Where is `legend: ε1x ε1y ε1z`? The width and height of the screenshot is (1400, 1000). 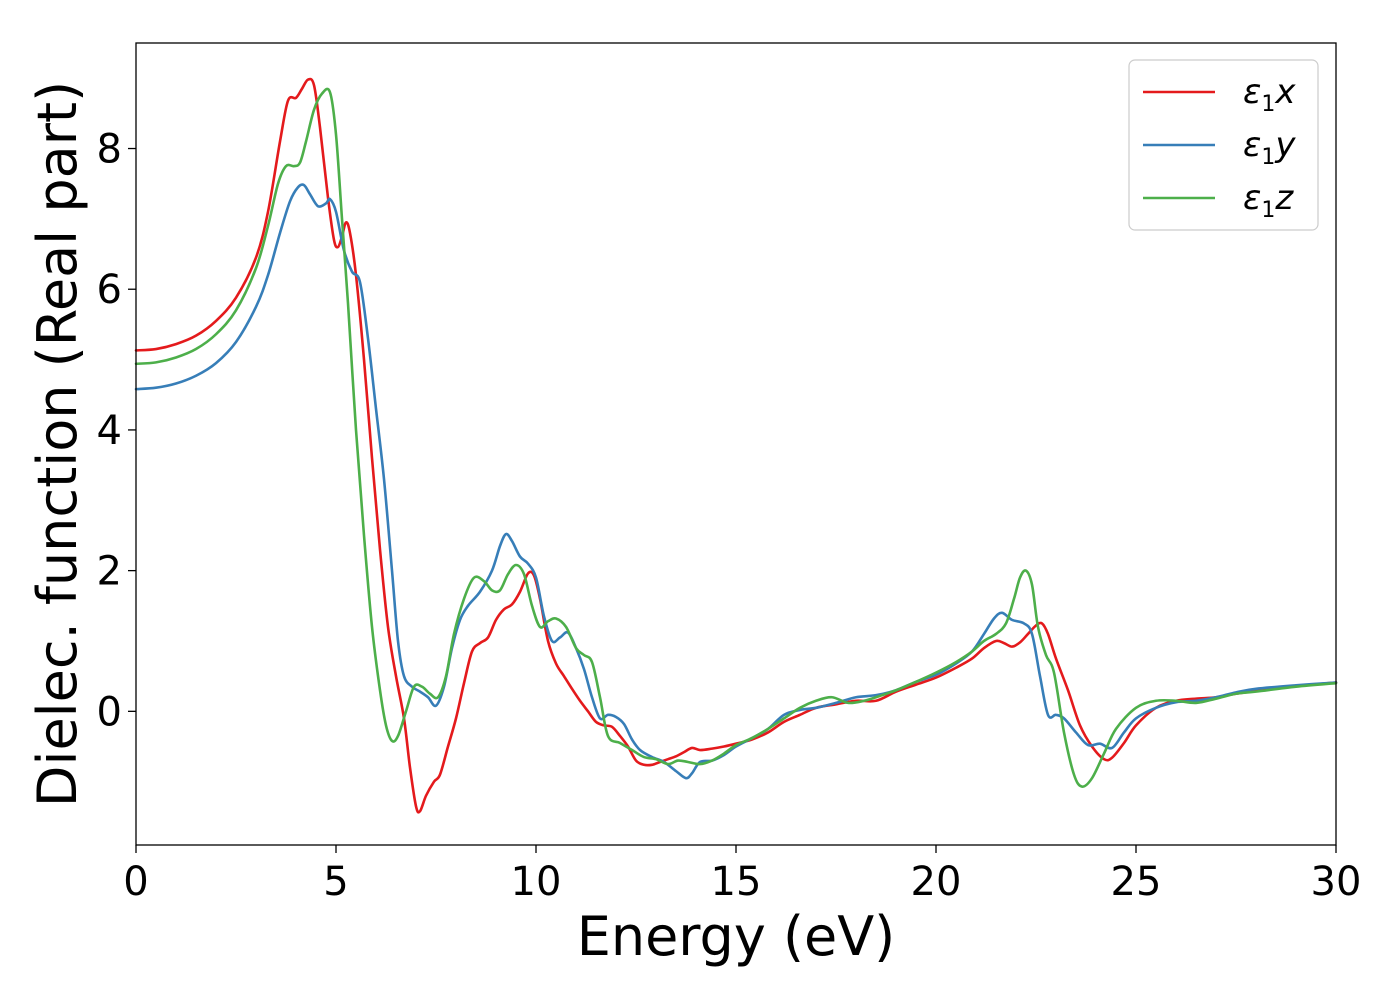 legend: ε1x ε1y ε1z is located at coordinates (1223, 145).